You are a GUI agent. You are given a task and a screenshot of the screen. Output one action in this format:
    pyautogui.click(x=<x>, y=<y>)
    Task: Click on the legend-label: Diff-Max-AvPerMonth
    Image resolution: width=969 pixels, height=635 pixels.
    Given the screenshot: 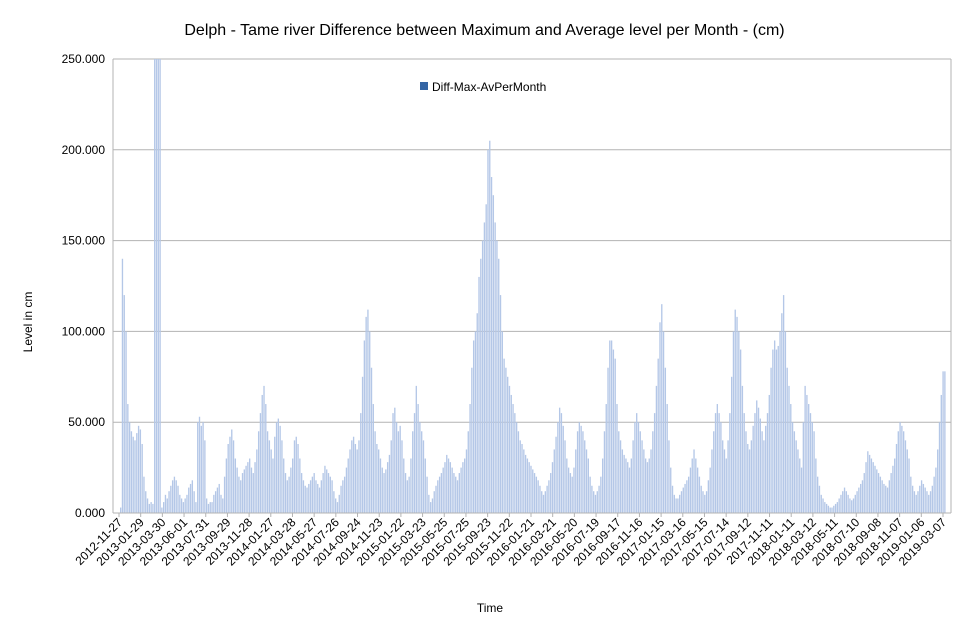 What is the action you would take?
    pyautogui.click(x=489, y=87)
    